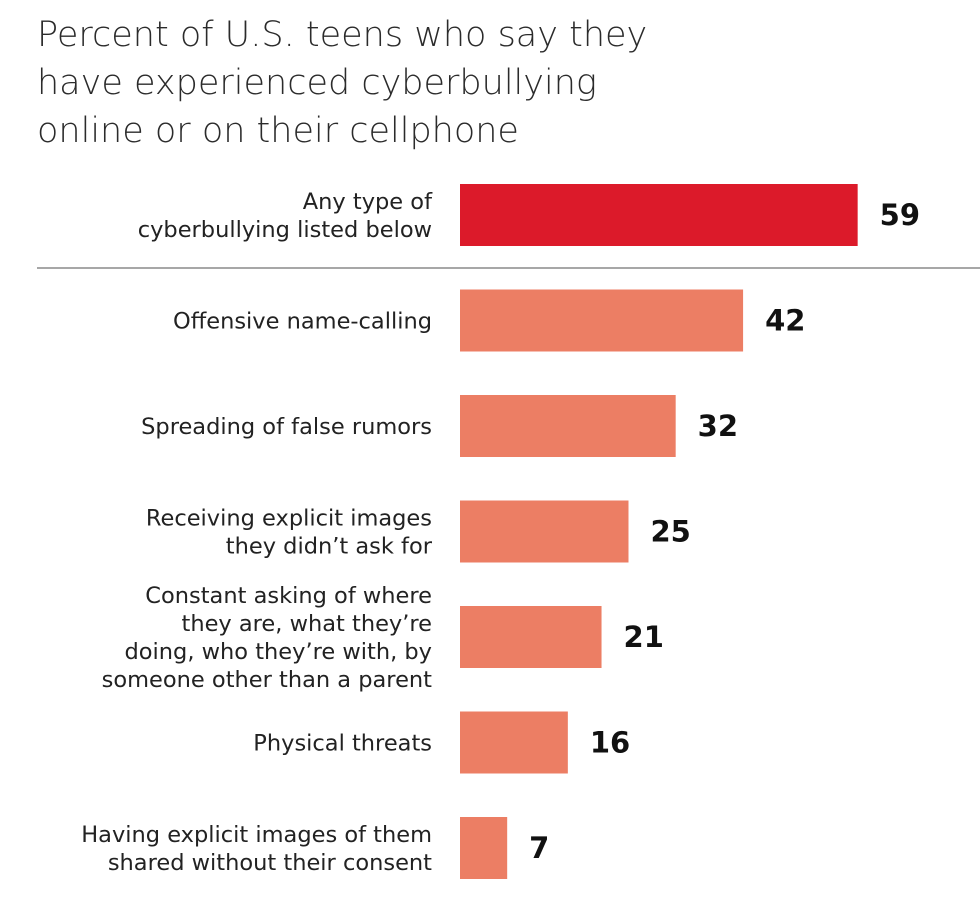  I want to click on category-label: Any type of cyberbullying listed below, so click(285, 216).